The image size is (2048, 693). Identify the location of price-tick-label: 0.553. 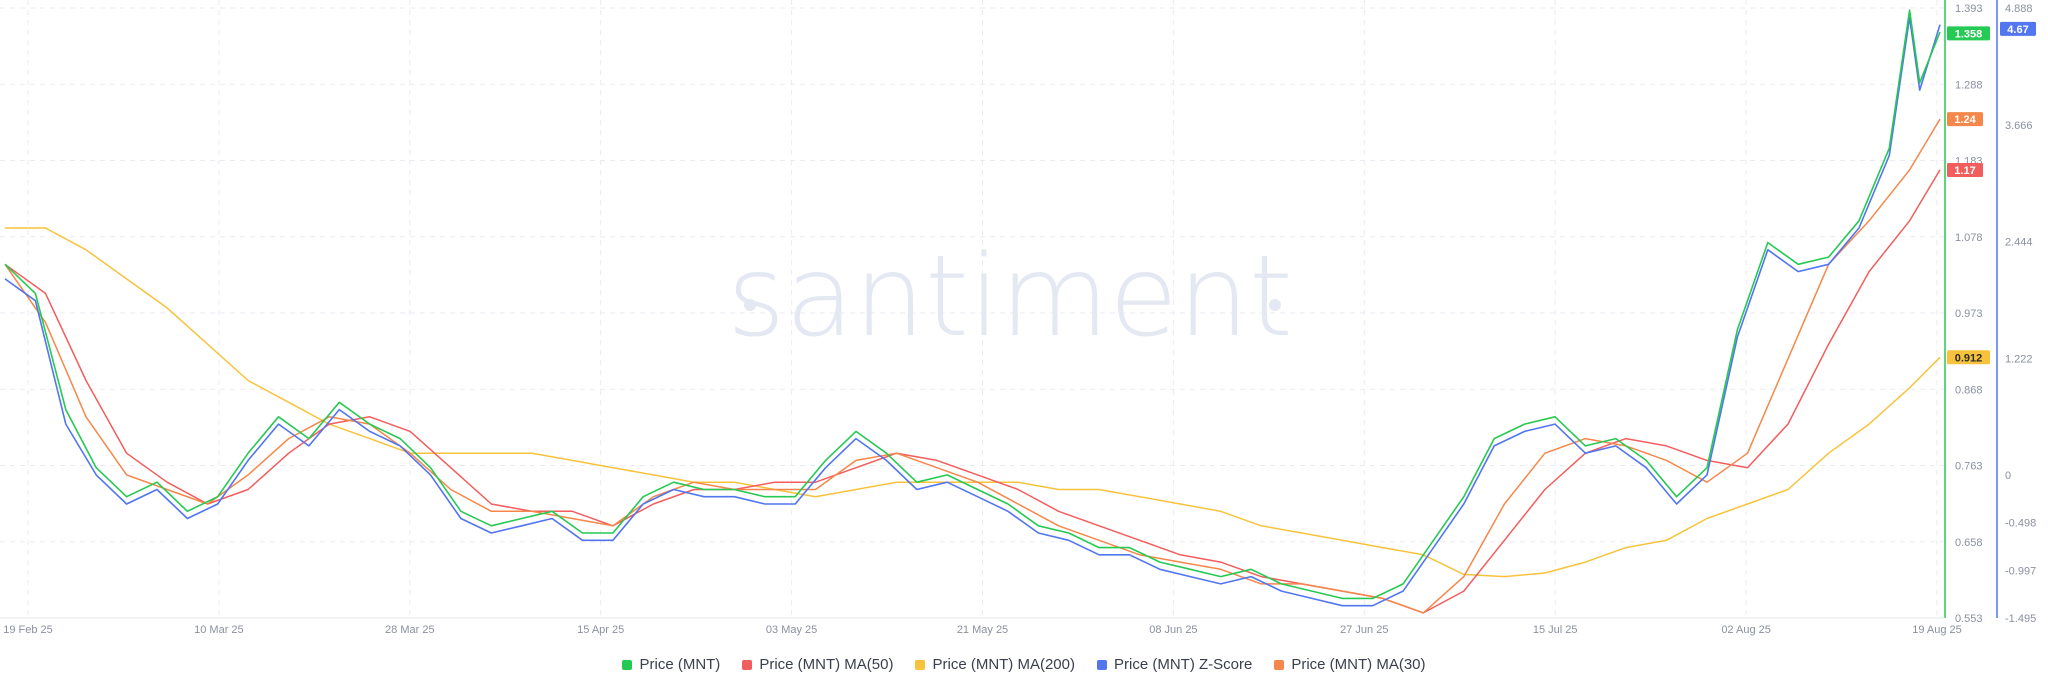
(1969, 619).